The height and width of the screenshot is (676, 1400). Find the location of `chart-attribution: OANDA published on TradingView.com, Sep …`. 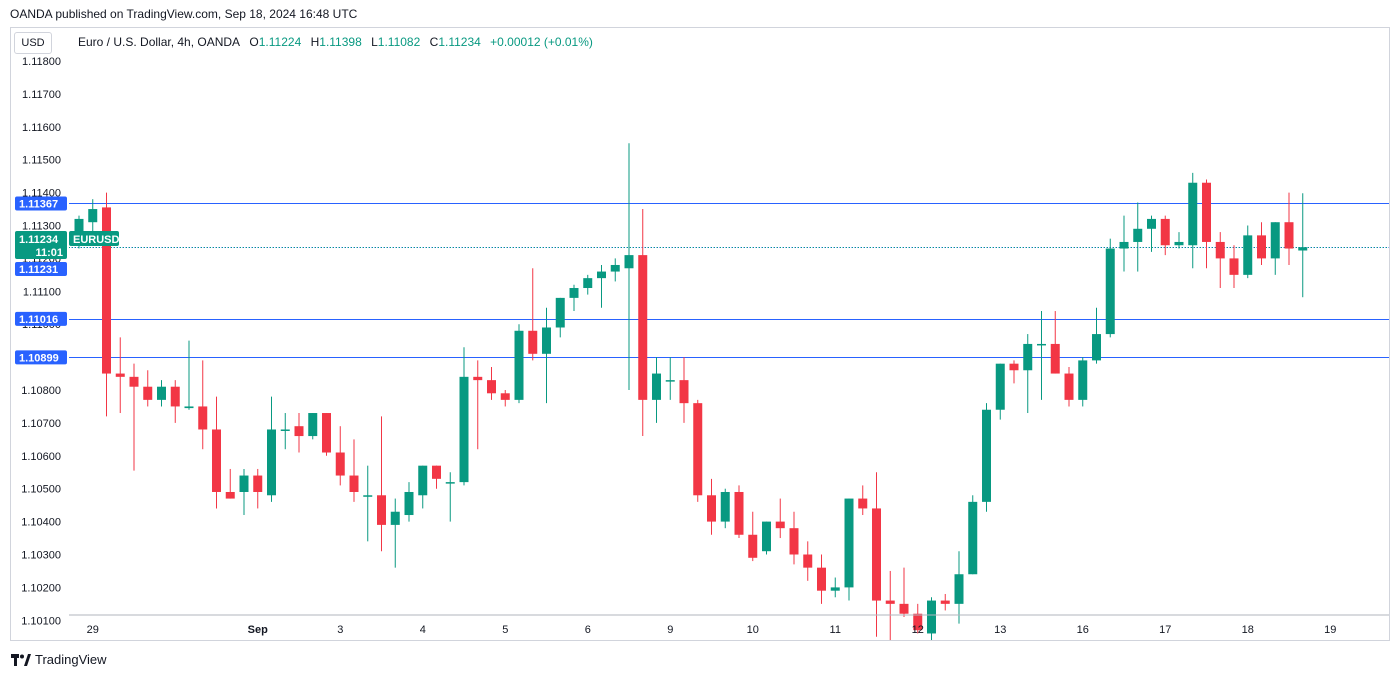

chart-attribution: OANDA published on TradingView.com, Sep … is located at coordinates (184, 14).